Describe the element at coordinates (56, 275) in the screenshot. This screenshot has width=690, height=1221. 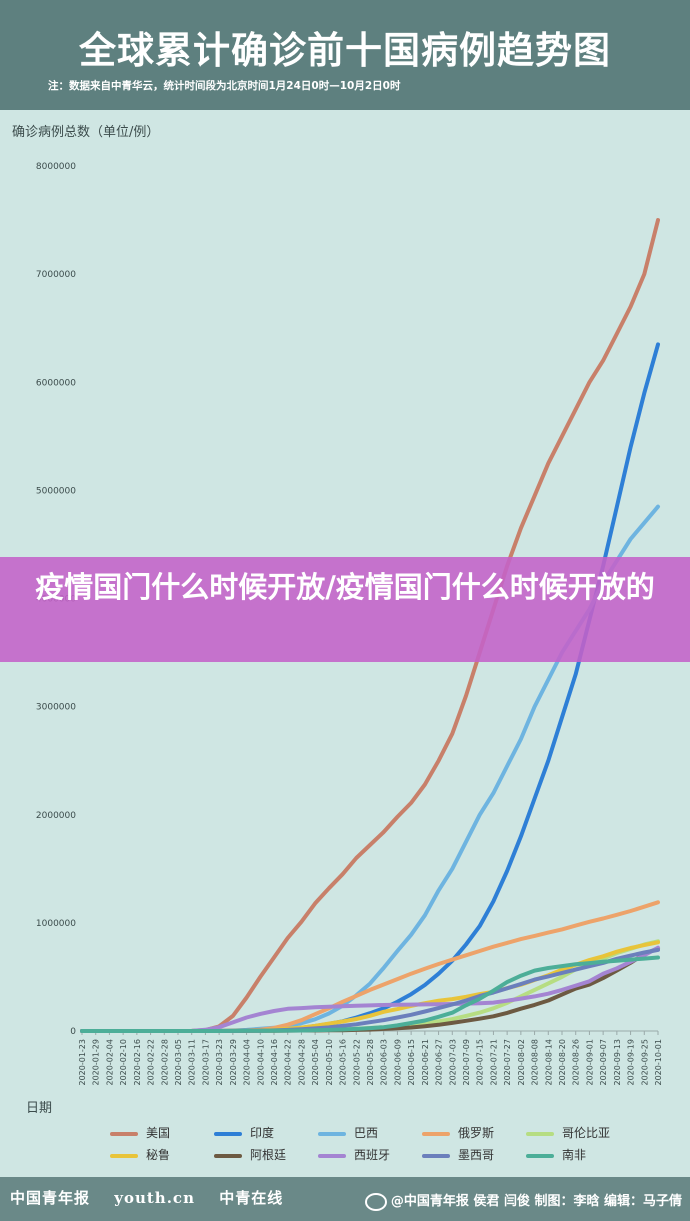
I see `y-tick-label: 7000000` at that location.